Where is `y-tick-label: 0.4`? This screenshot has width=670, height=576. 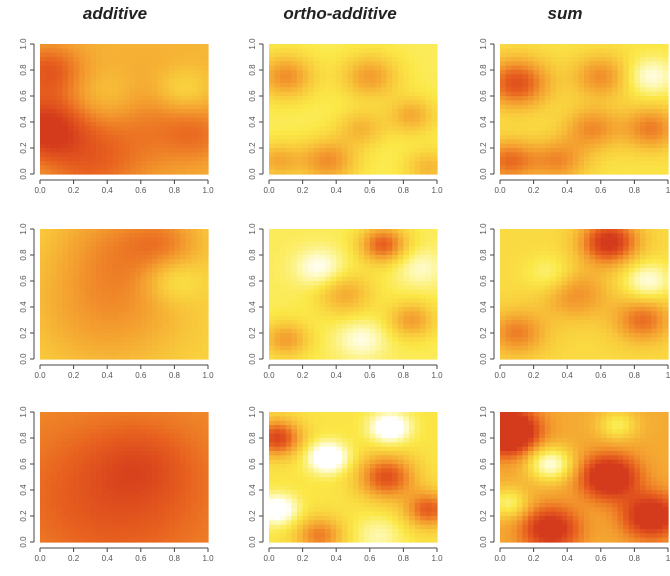
y-tick-label: 0.4 is located at coordinates (23, 122).